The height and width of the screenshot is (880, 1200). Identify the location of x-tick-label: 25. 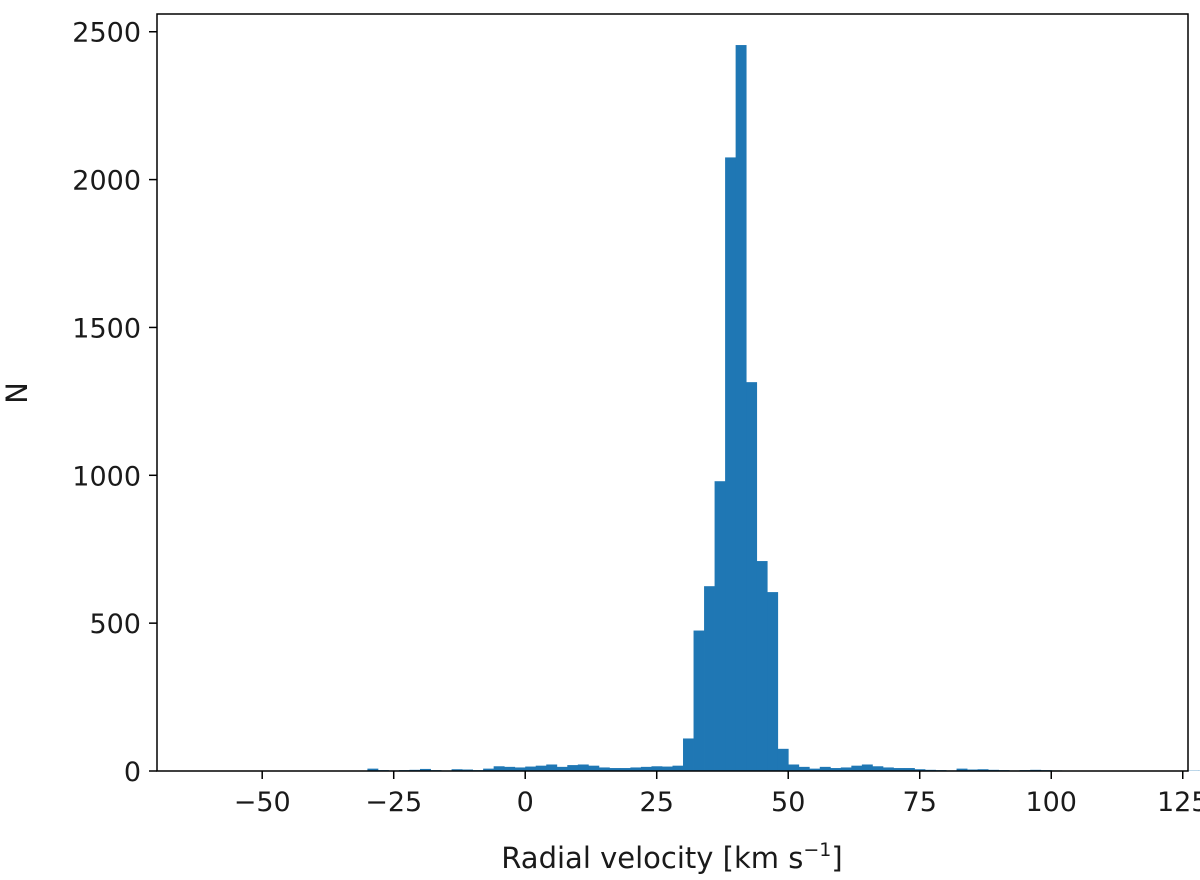
(657, 802).